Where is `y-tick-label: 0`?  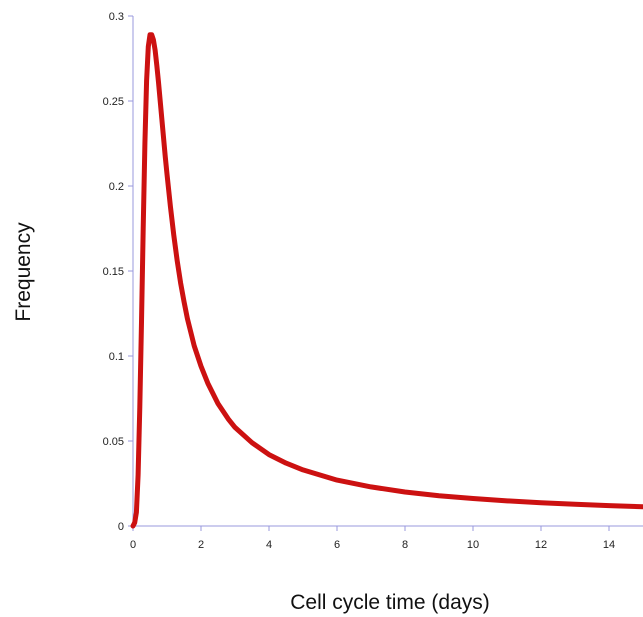
y-tick-label: 0 is located at coordinates (121, 527).